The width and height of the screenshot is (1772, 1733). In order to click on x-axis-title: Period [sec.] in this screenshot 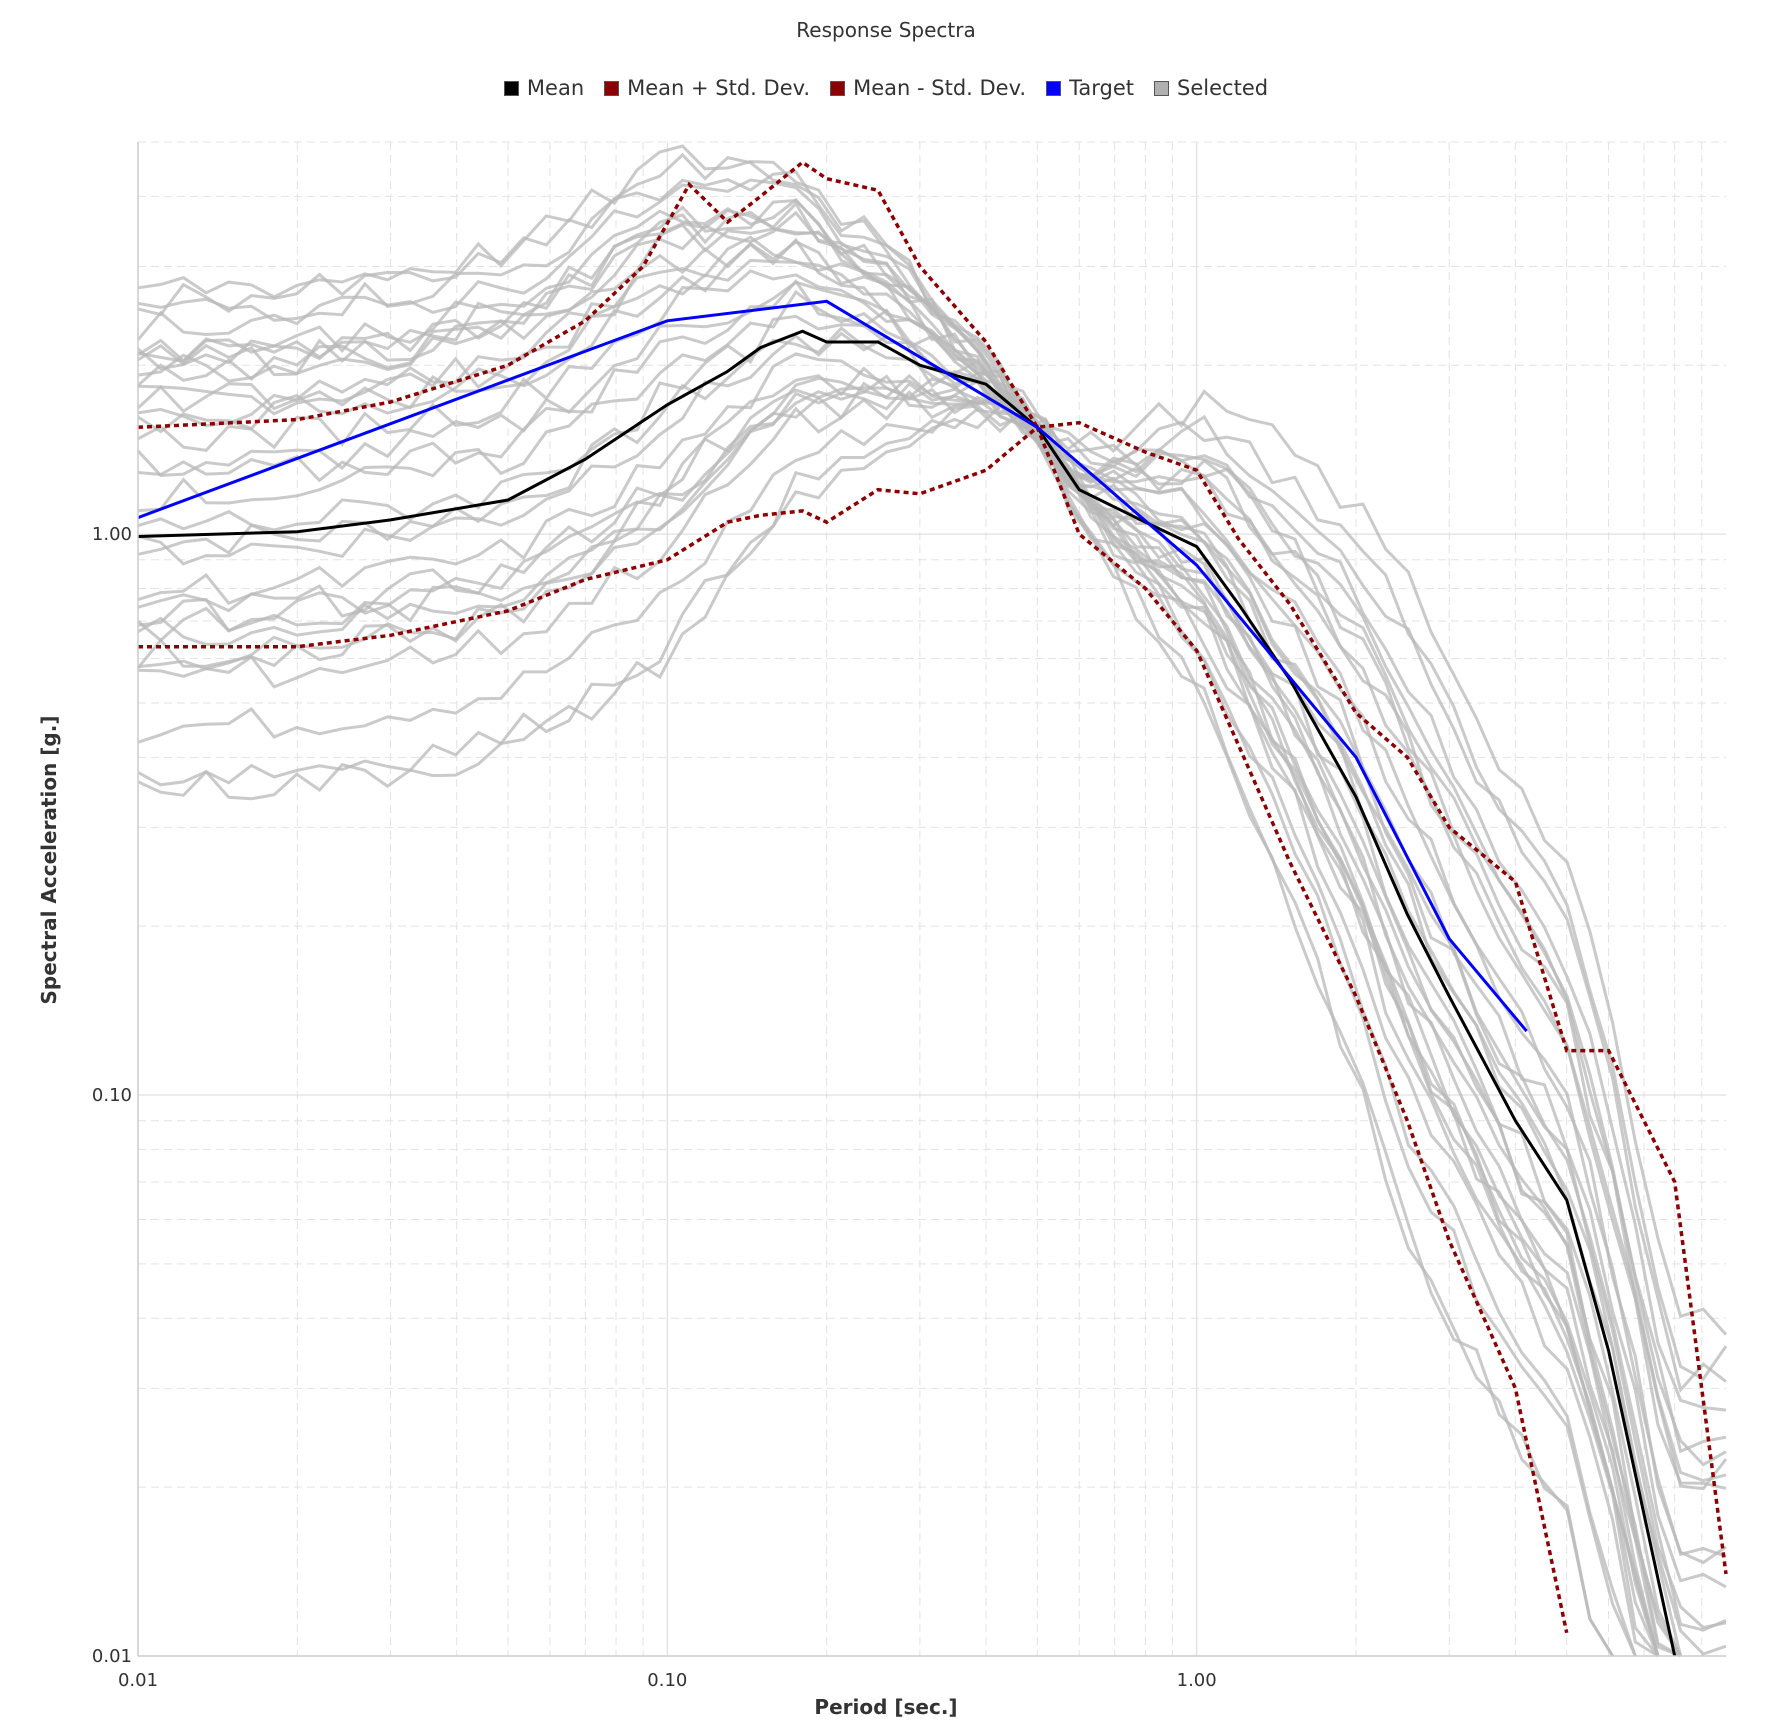, I will do `click(885, 1707)`.